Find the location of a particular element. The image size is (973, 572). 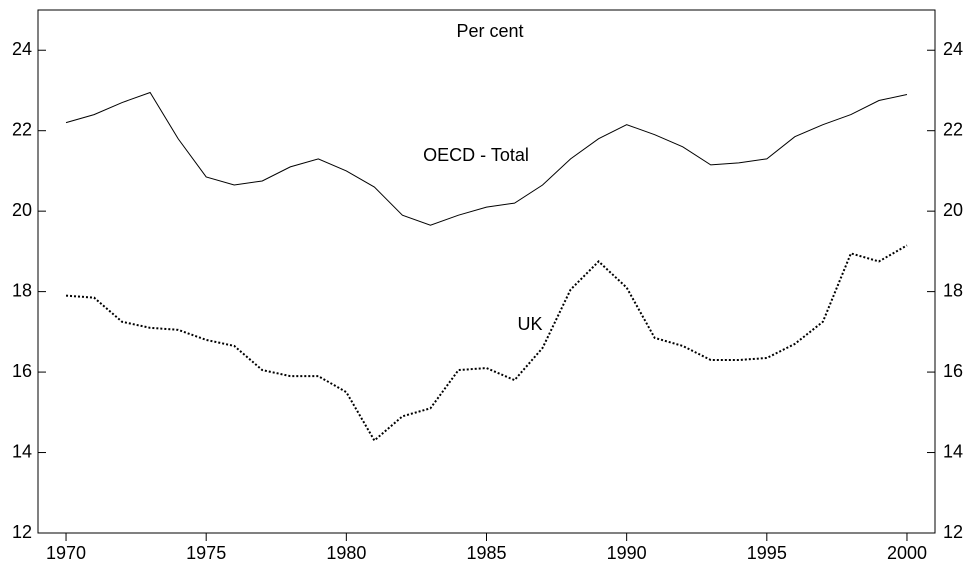

y-tick-label: 22 is located at coordinates (22, 129).